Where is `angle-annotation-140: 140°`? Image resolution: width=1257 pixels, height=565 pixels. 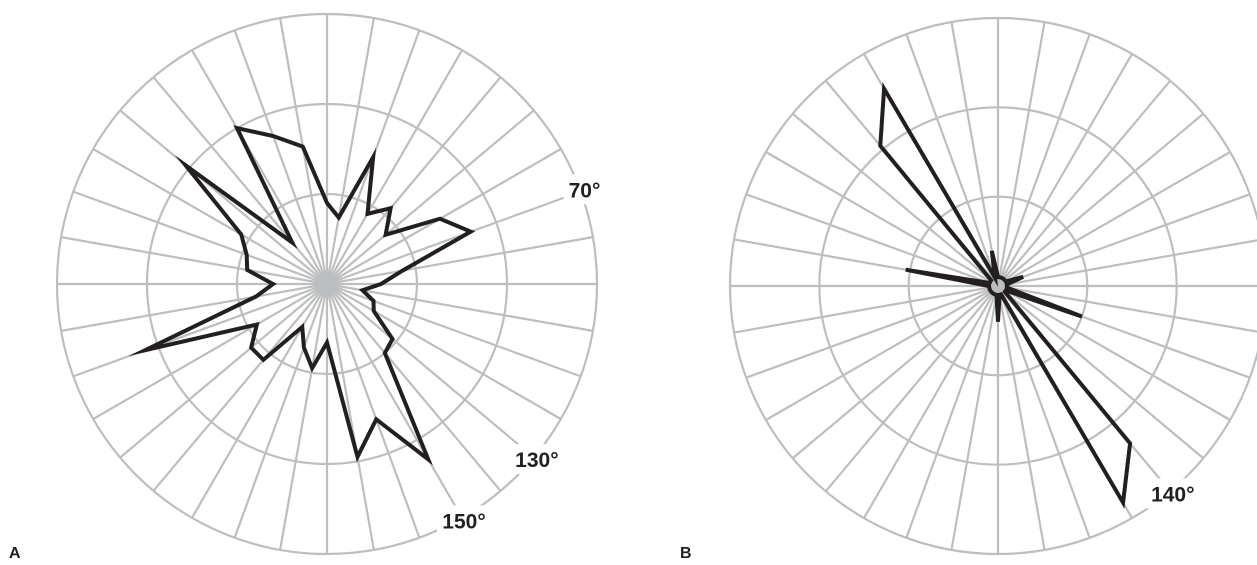
angle-annotation-140: 140° is located at coordinates (1172, 494).